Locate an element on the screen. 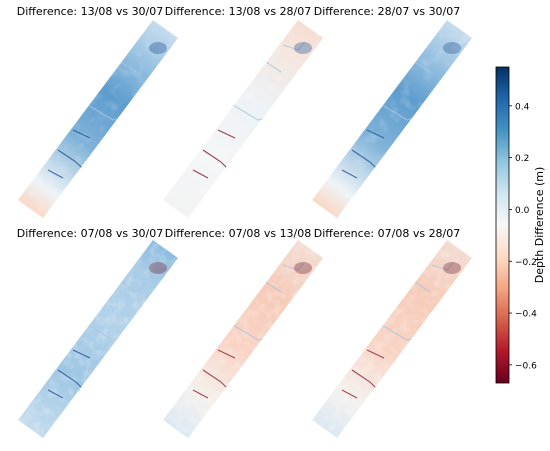  colorbar-label: Depth Difference (m) is located at coordinates (539, 225).